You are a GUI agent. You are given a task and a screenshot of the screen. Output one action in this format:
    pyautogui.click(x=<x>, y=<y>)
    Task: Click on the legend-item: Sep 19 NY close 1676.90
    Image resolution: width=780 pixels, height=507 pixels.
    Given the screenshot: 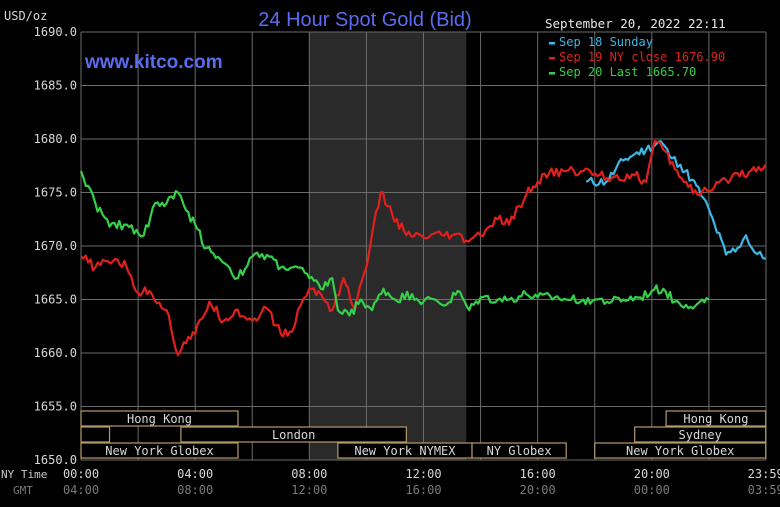 What is the action you would take?
    pyautogui.click(x=642, y=57)
    